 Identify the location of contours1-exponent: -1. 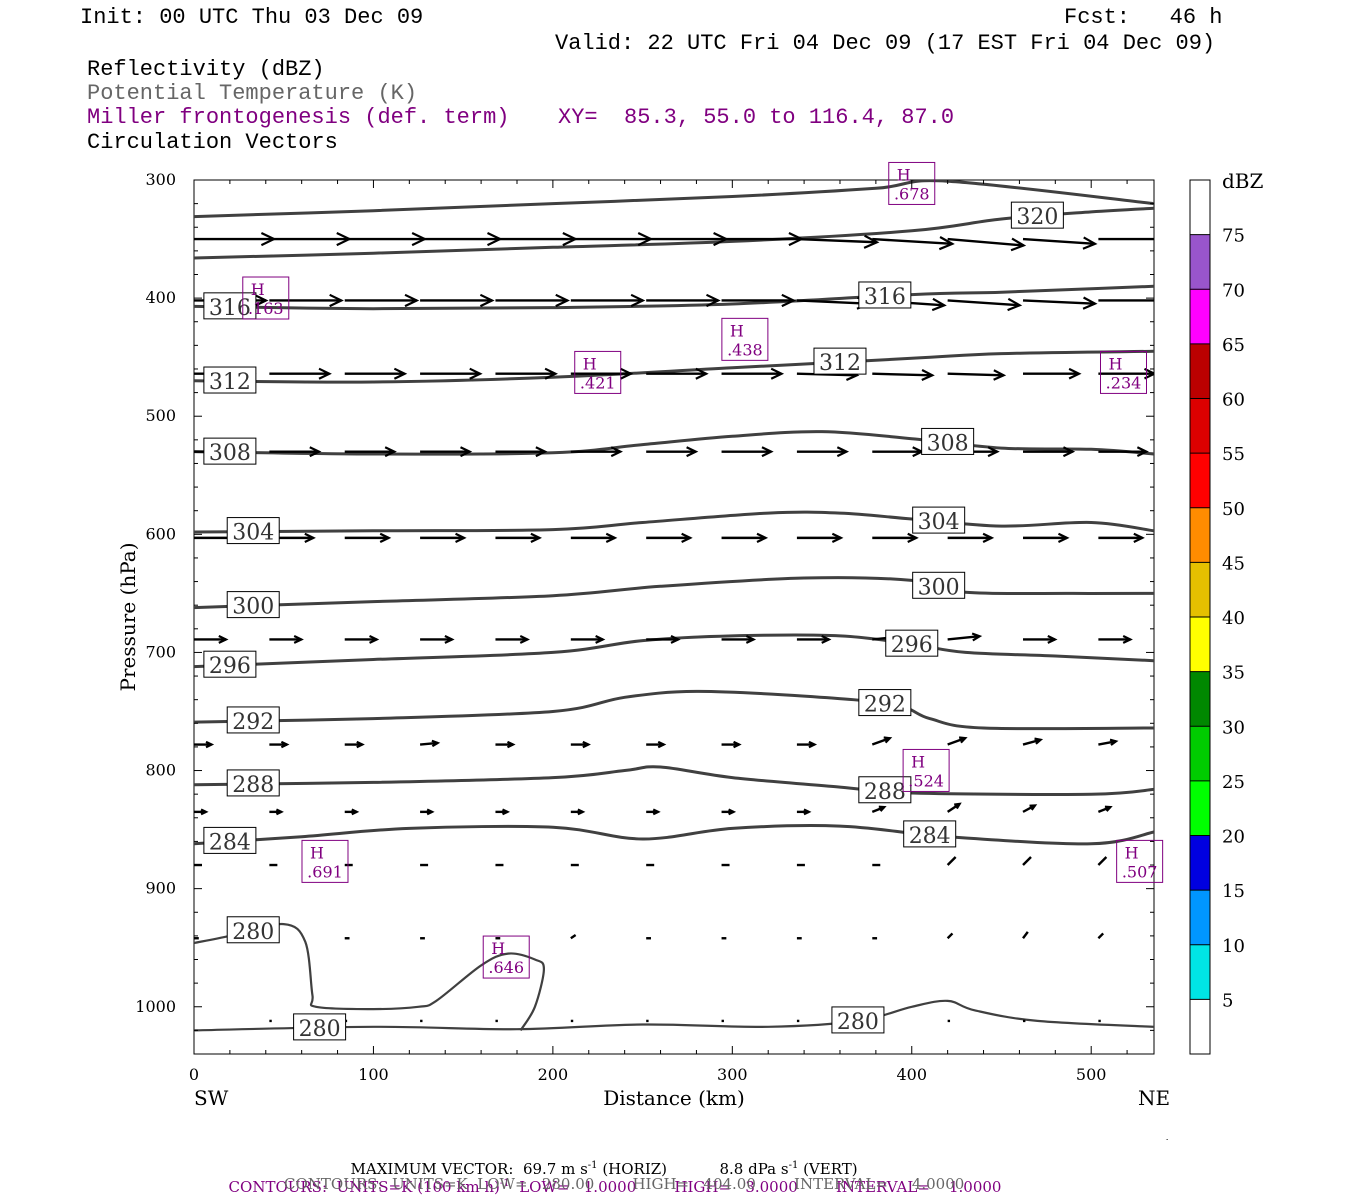
(504, 1183).